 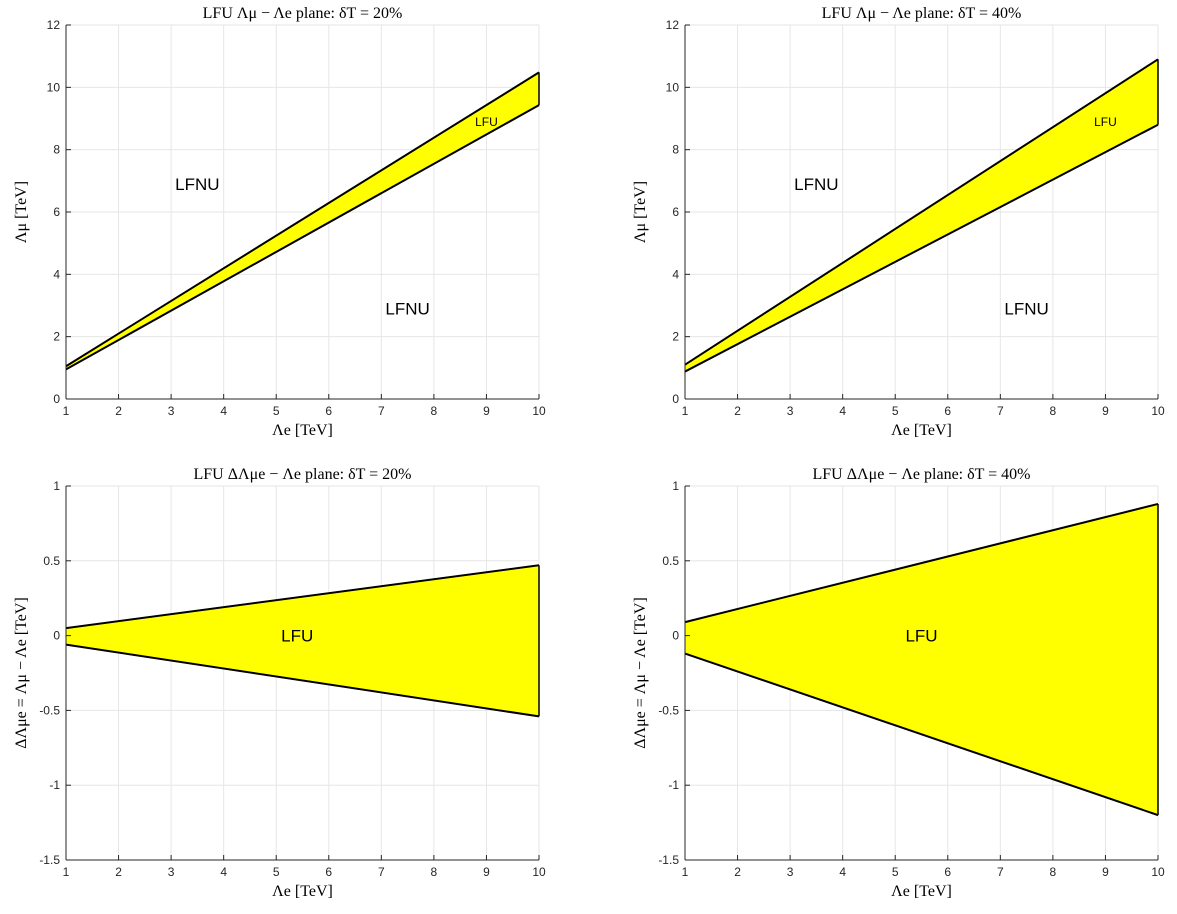 I want to click on chart-title: LFU Λμ − Λe plane: δT = 40%, so click(x=922, y=13).